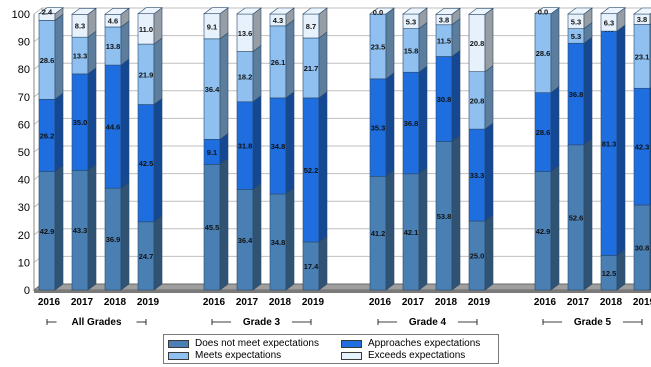 Image resolution: width=651 pixels, height=367 pixels. Describe the element at coordinates (378, 128) in the screenshot. I see `data-label: 35.3` at that location.